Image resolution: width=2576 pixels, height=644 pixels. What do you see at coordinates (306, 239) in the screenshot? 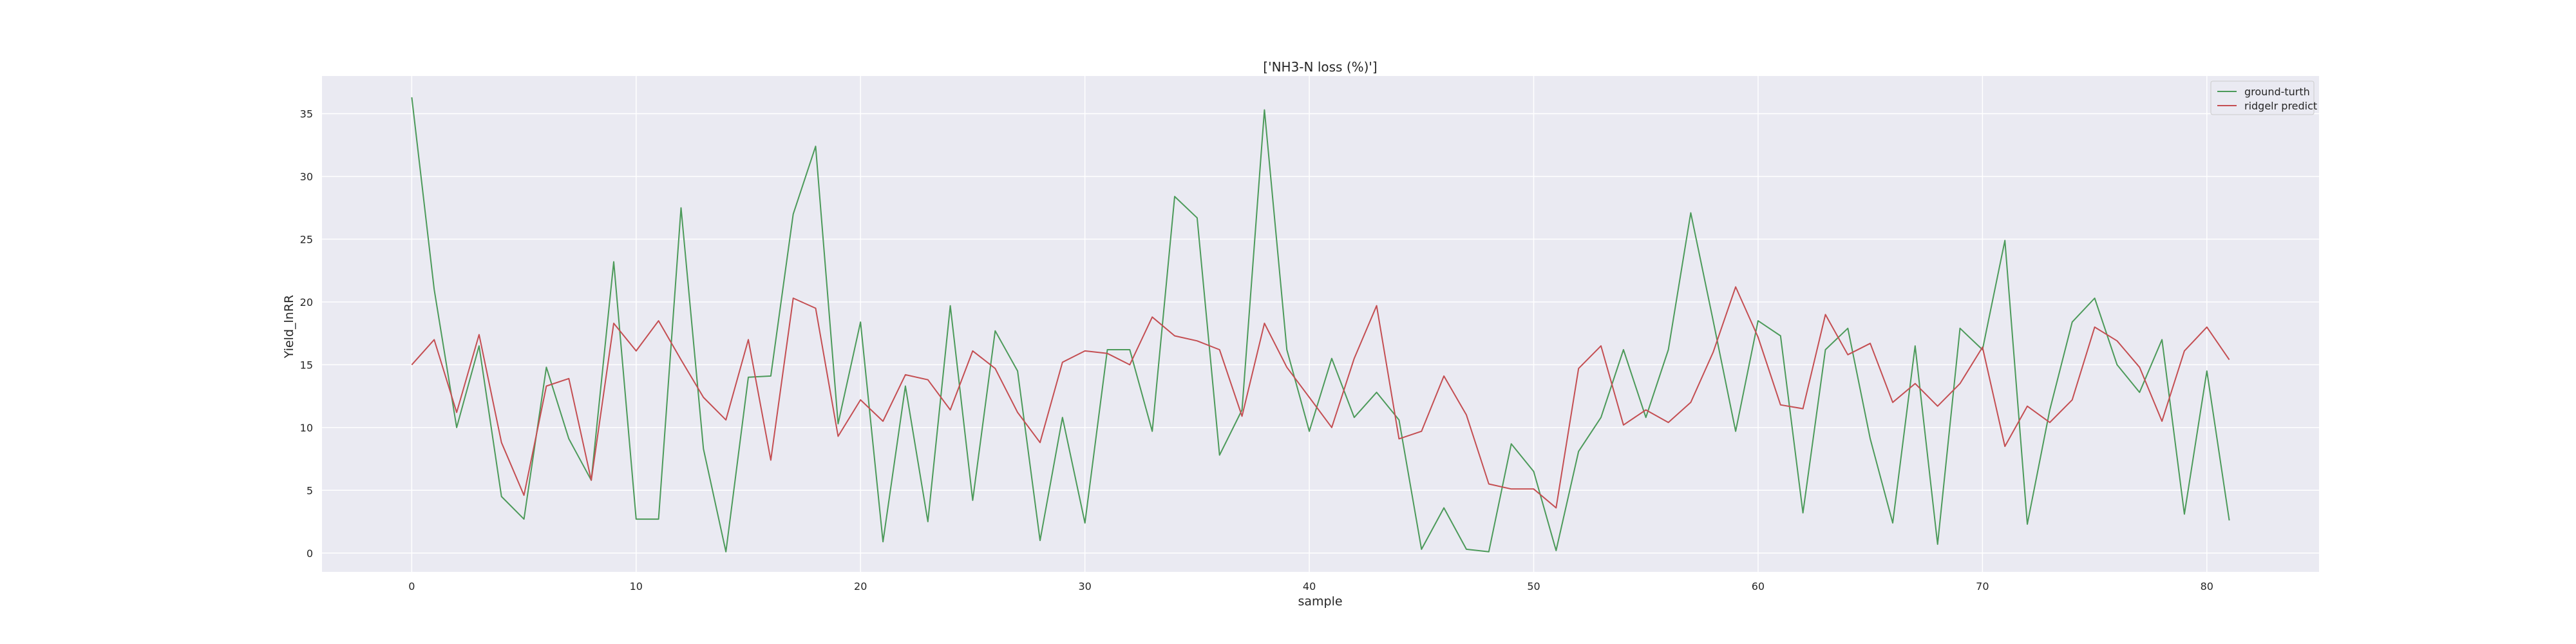
I see `y-tick-label: 25` at bounding box center [306, 239].